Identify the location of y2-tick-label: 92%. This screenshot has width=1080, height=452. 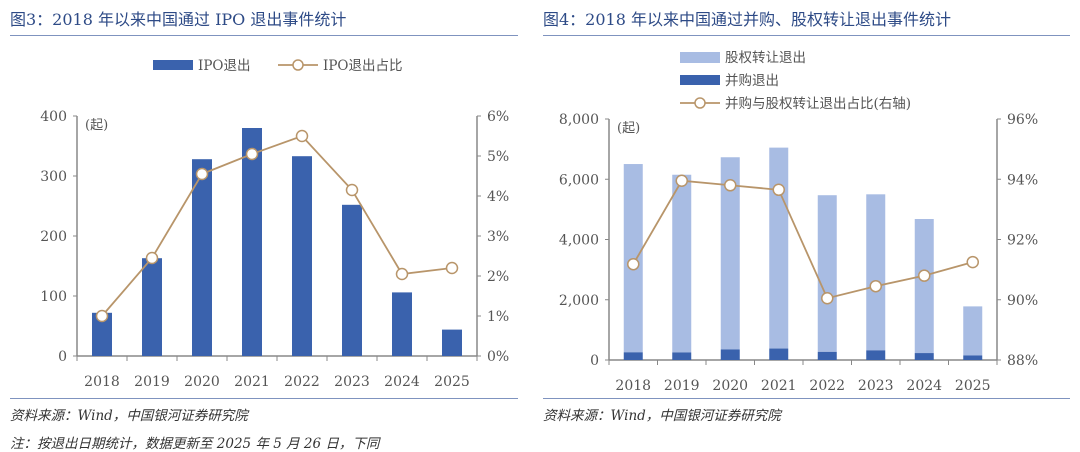
(1022, 241).